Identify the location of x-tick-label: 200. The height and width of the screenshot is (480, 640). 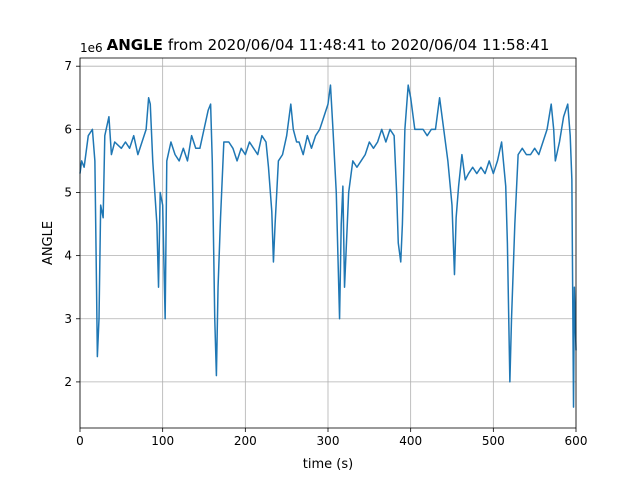
(245, 441).